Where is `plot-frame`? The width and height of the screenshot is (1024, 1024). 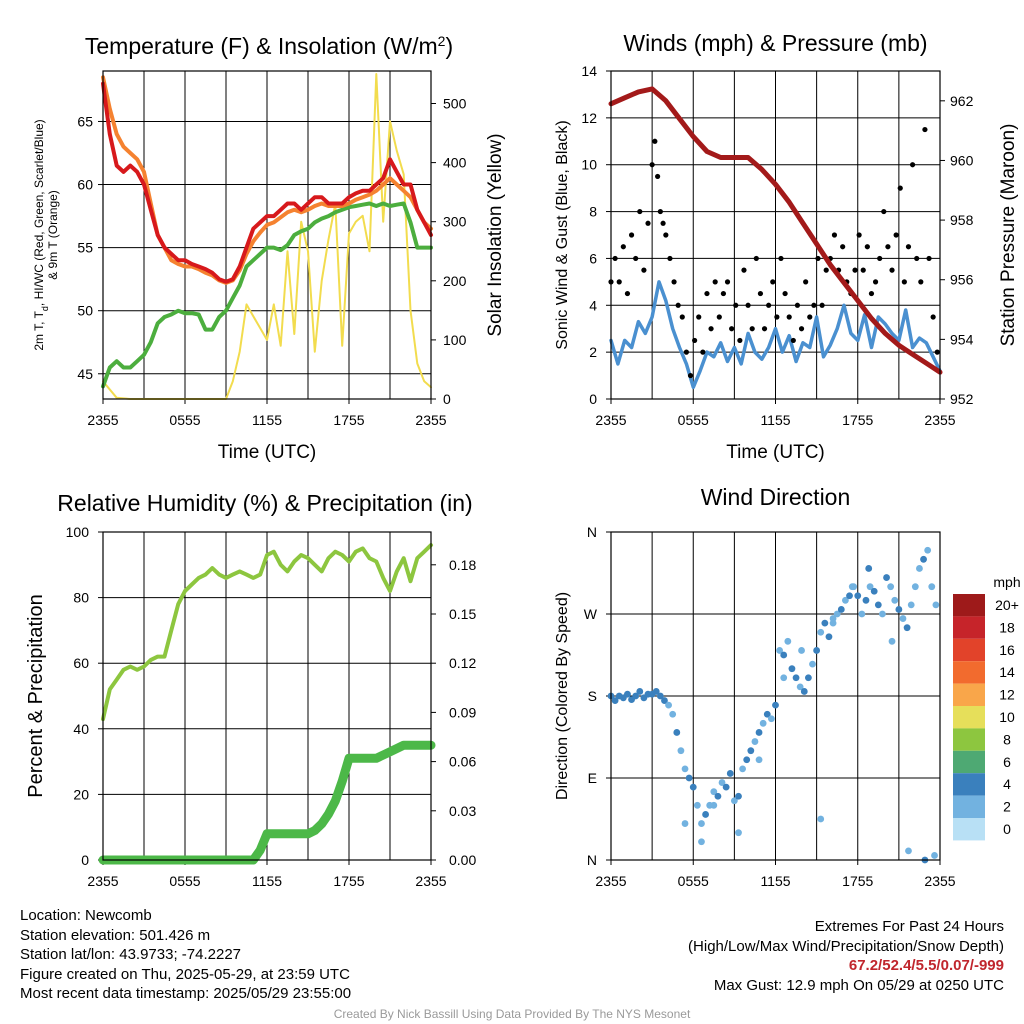
plot-frame is located at coordinates (775, 696).